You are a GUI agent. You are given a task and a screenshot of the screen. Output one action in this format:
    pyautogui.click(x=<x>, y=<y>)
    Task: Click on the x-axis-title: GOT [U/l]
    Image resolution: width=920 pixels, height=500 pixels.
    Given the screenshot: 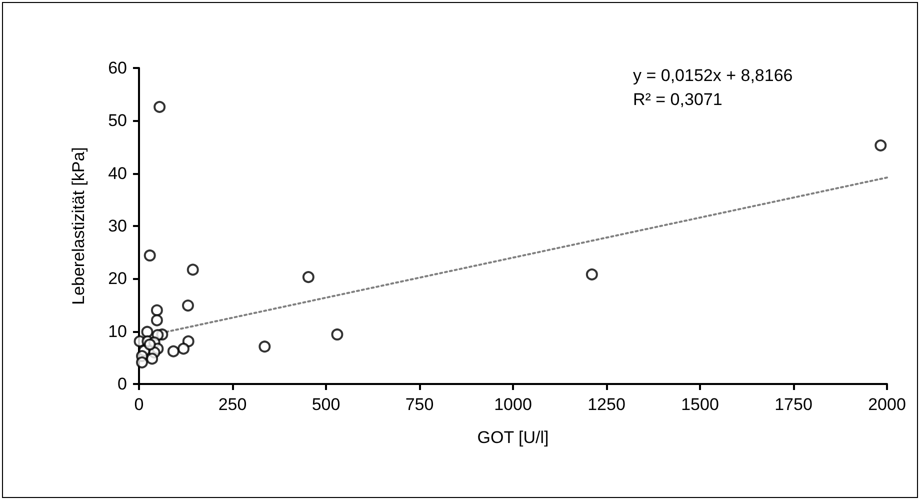 What is the action you would take?
    pyautogui.click(x=513, y=437)
    